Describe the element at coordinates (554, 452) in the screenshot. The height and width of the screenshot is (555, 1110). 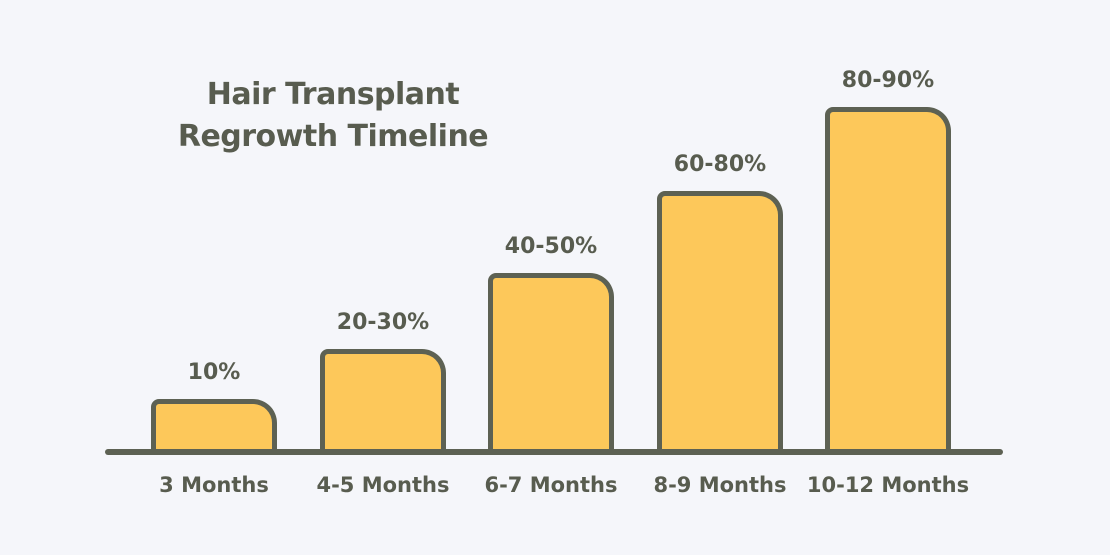
I see `x-axis-line` at that location.